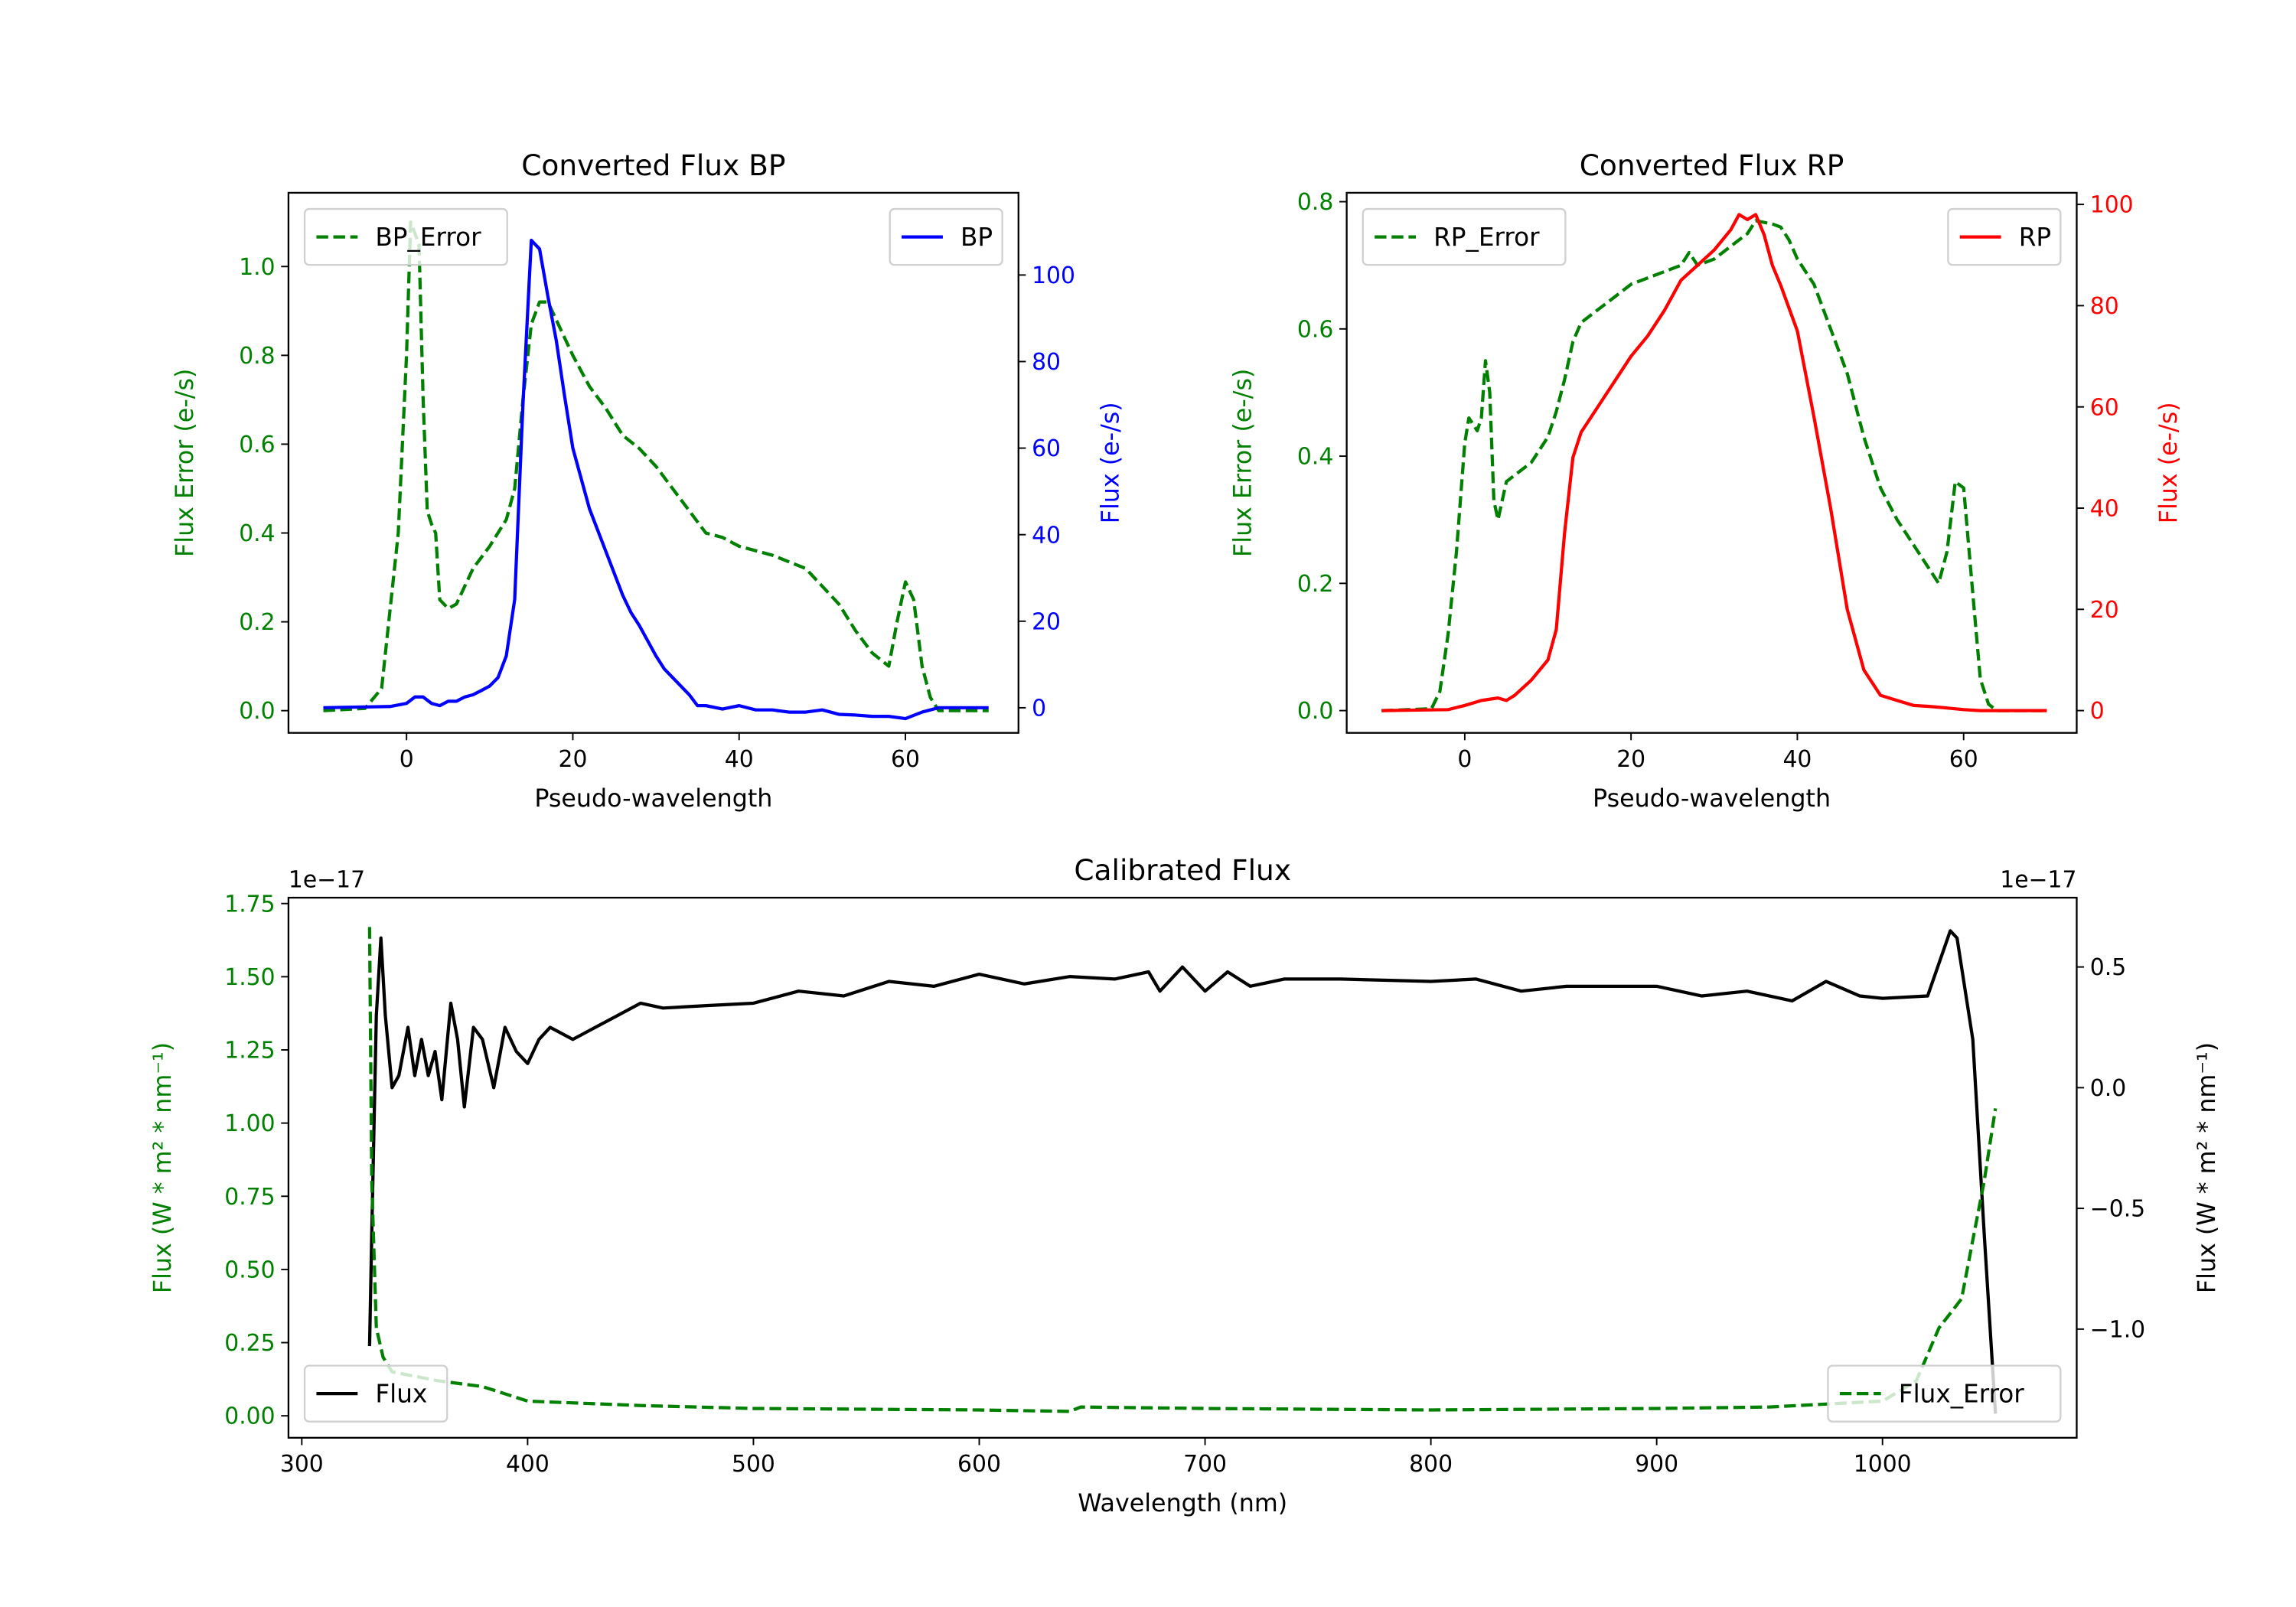 This screenshot has width=2296, height=1607. Describe the element at coordinates (257, 267) in the screenshot. I see `y-left-tick-label: 1.0` at that location.